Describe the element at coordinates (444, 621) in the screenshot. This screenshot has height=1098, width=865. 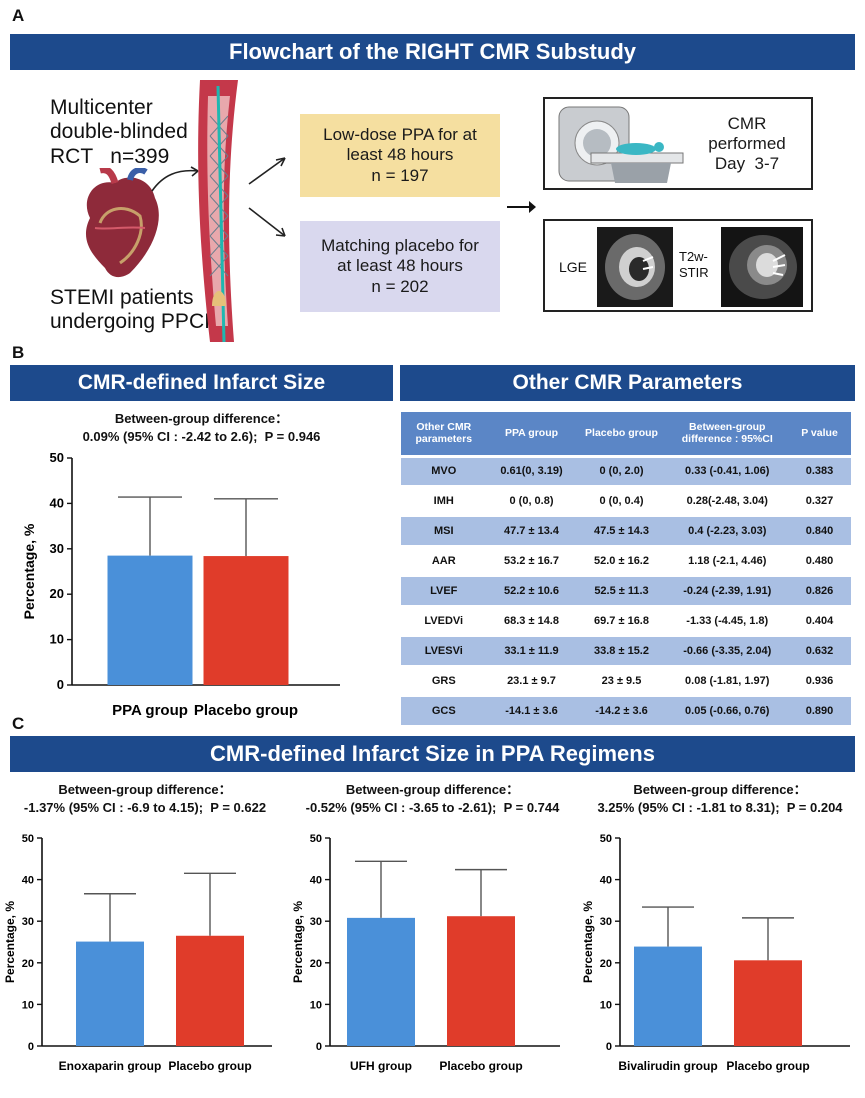
I see `params-cell: LVEDVi` at that location.